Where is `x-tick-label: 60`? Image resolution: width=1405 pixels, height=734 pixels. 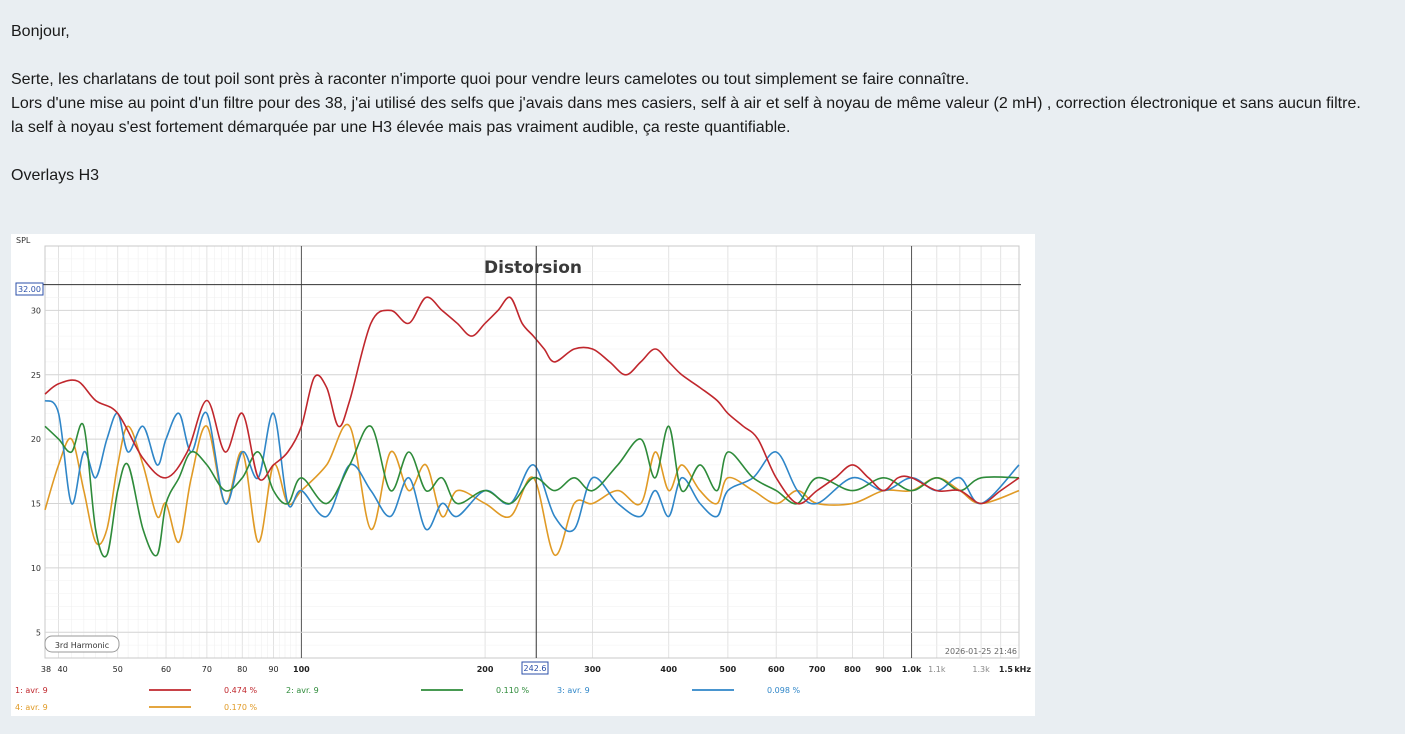
x-tick-label: 60 is located at coordinates (166, 669).